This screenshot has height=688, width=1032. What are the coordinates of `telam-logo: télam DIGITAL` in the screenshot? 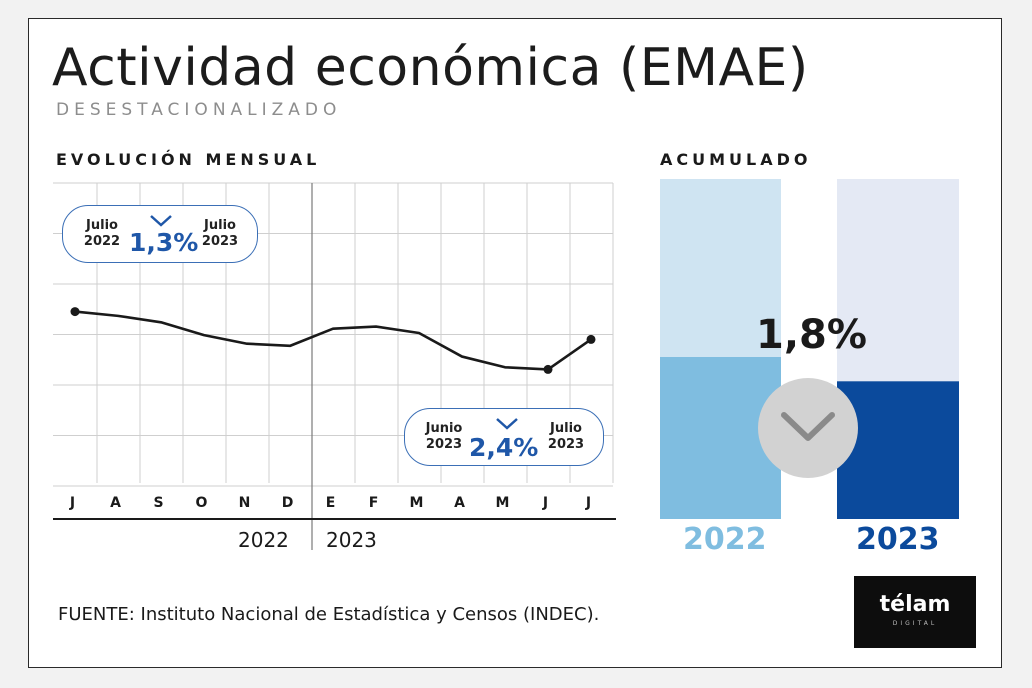 It's located at (915, 612).